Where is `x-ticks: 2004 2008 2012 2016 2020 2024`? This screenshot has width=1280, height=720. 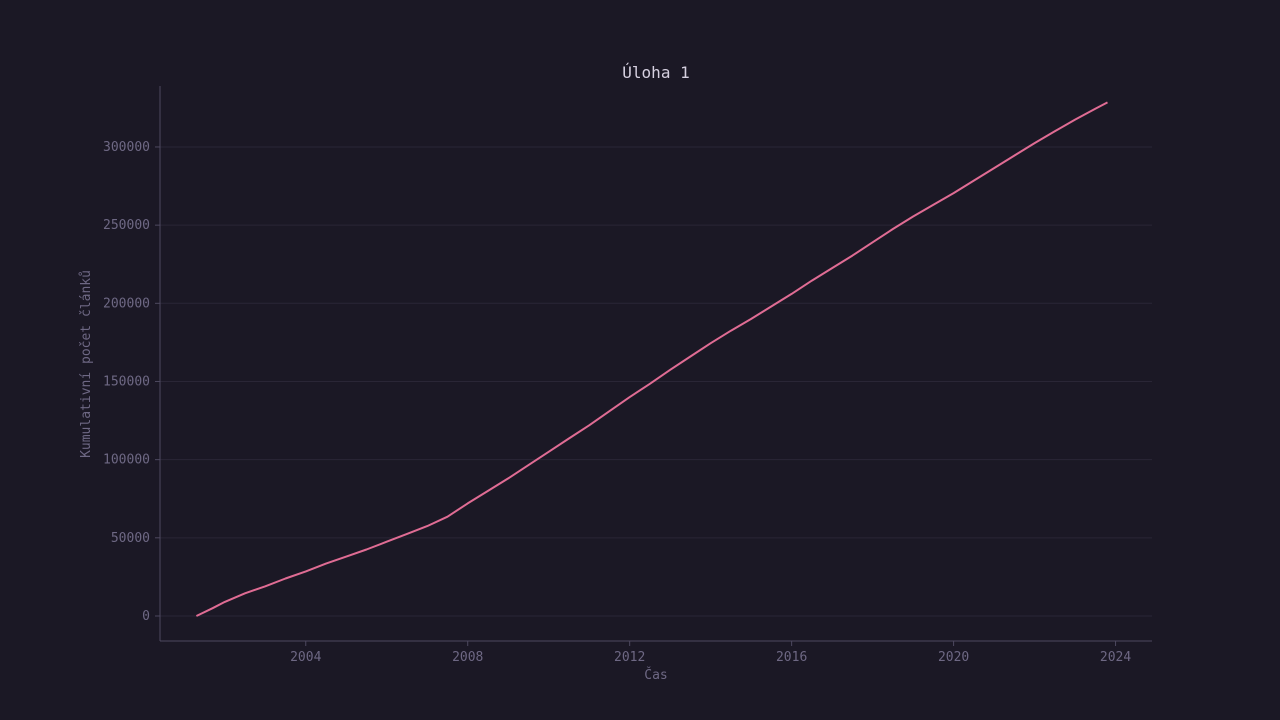
x-ticks: 2004 2008 2012 2016 2020 2024 is located at coordinates (710, 653).